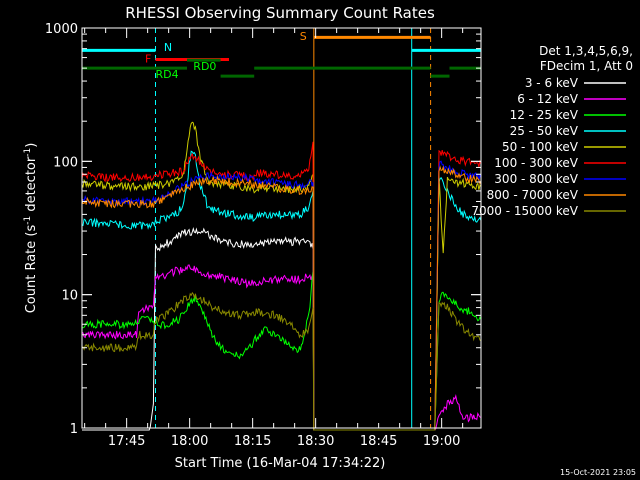  Describe the element at coordinates (31, 186) in the screenshot. I see `y-label-part2: detector` at that location.